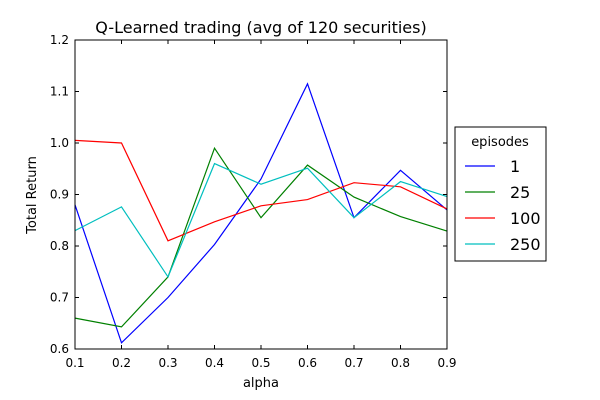  Describe the element at coordinates (515, 166) in the screenshot. I see `legend-label-1: 1` at that location.